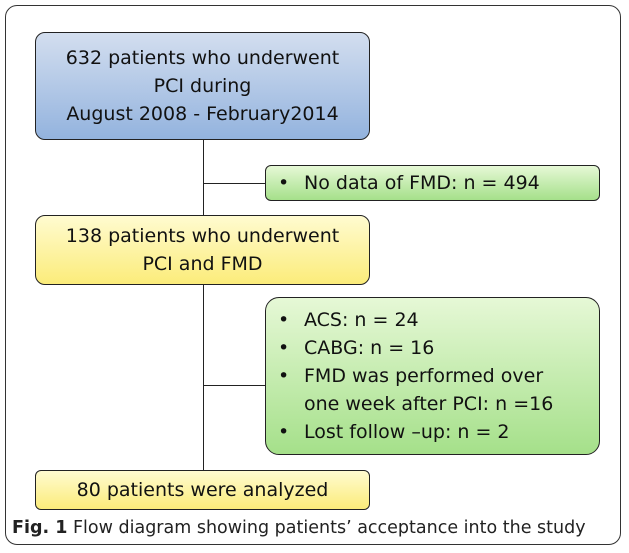 The width and height of the screenshot is (629, 553). I want to click on item-text: No data of FMD: n = 494, so click(422, 183).